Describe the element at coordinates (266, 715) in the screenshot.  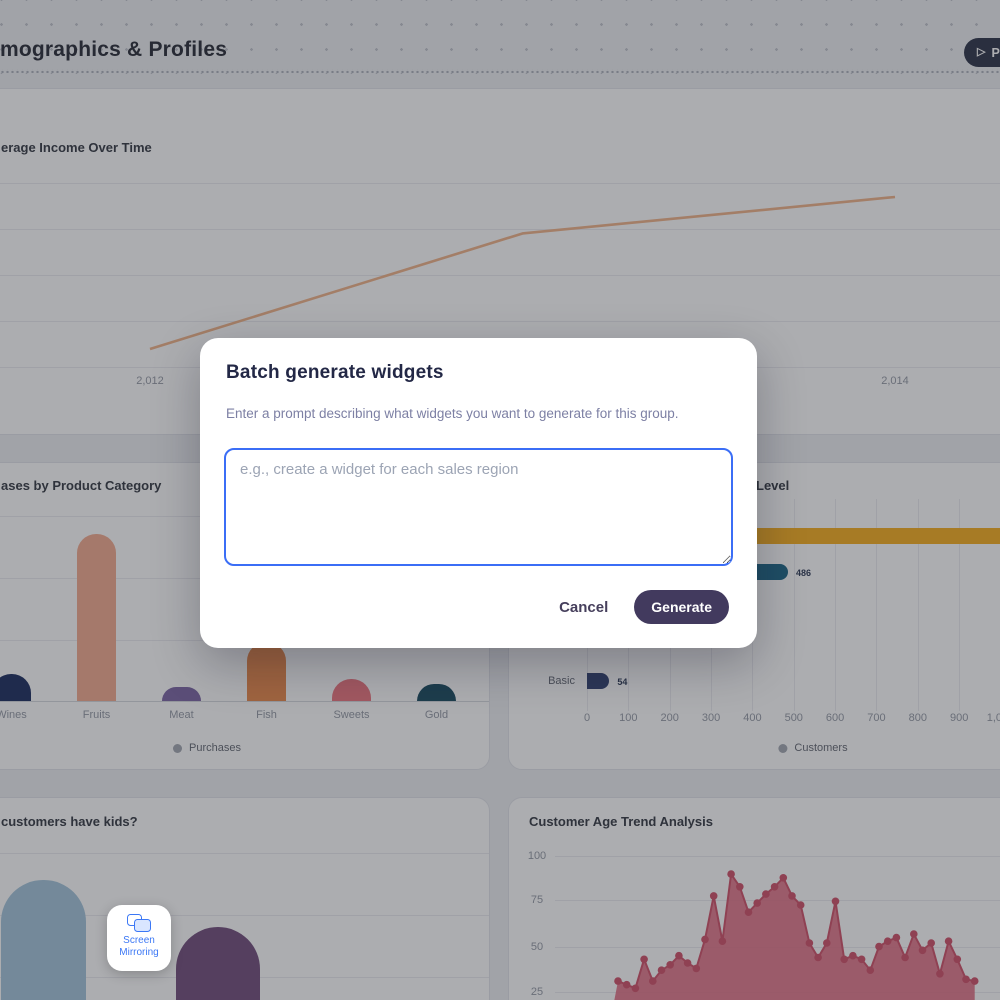
I see `category-label: Fish` at that location.